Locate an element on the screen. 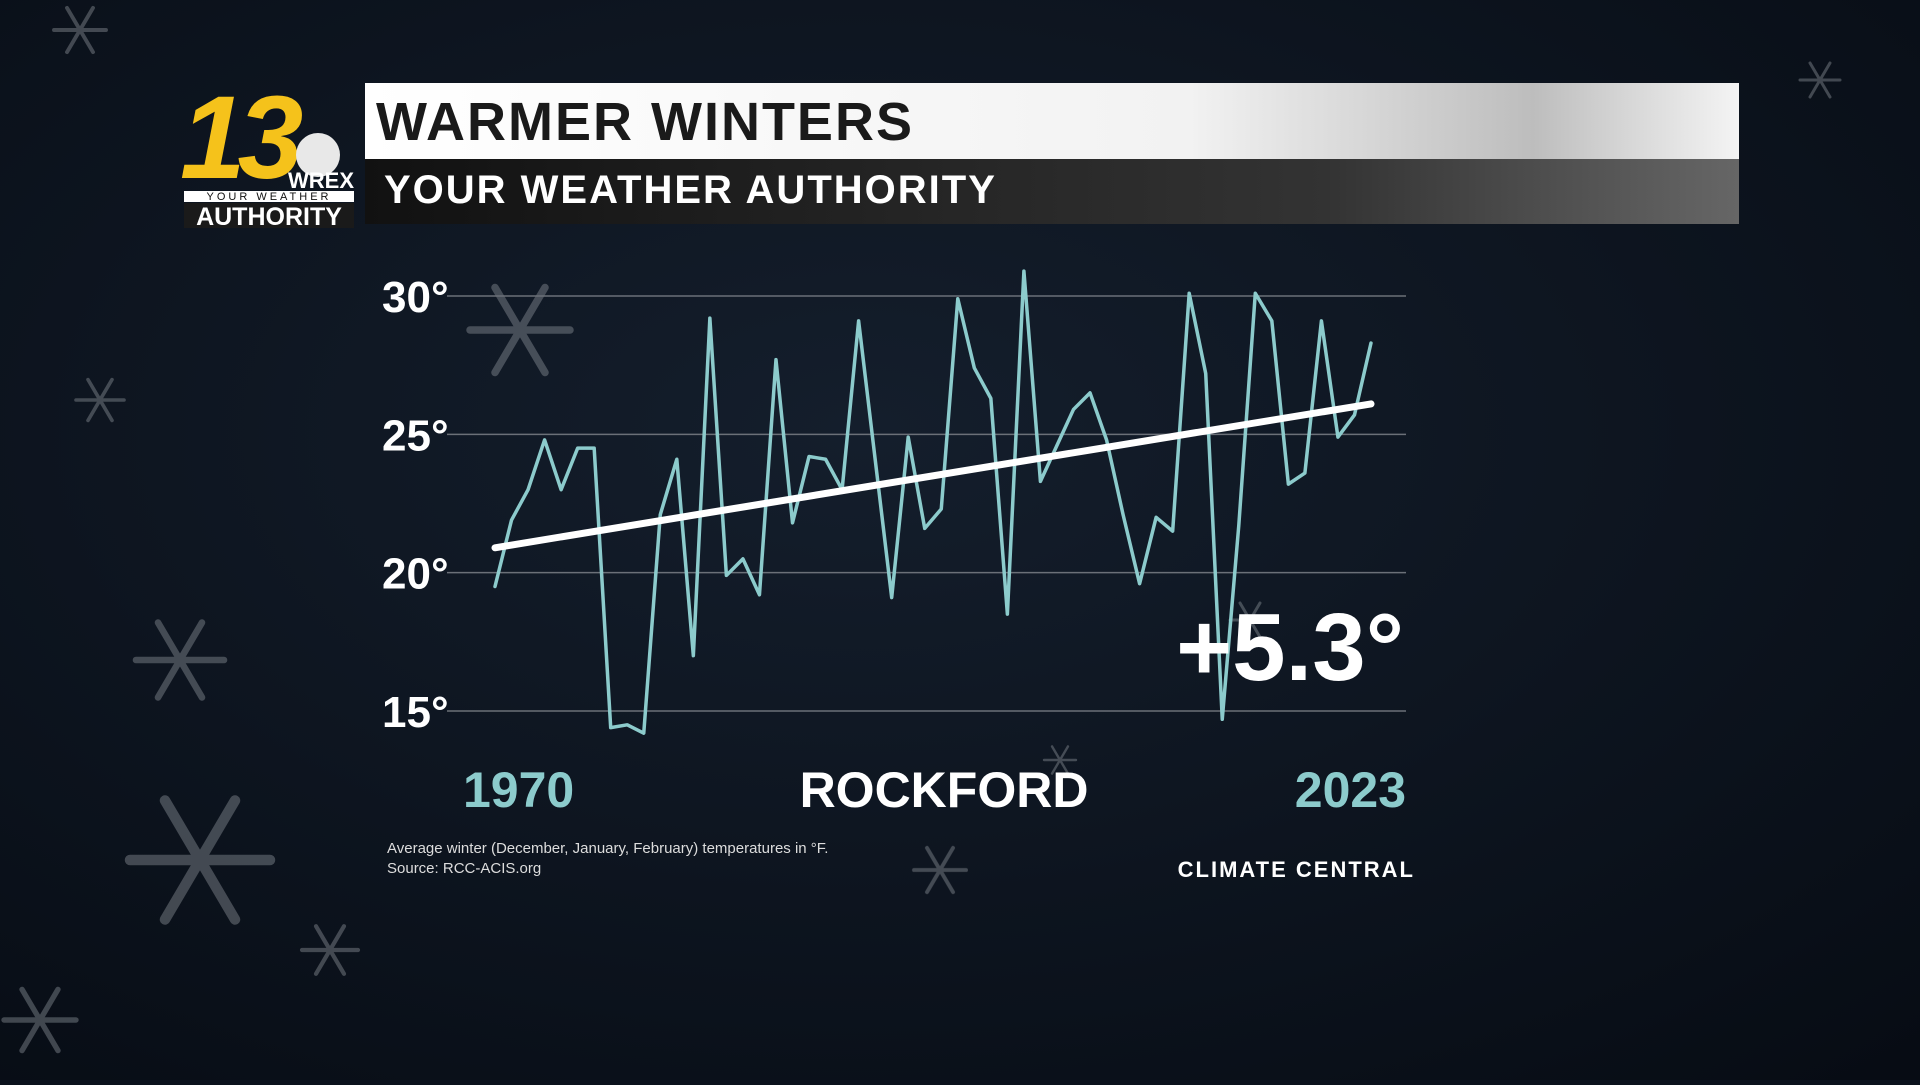 The height and width of the screenshot is (1085, 1920). trend-line is located at coordinates (933, 476).